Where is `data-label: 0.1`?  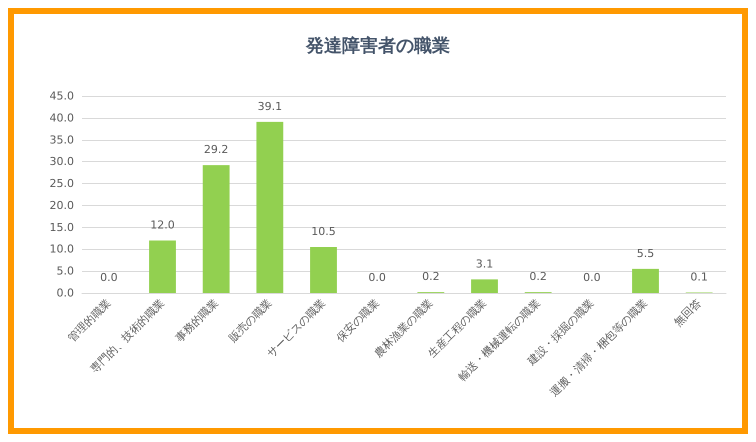 data-label: 0.1 is located at coordinates (699, 277).